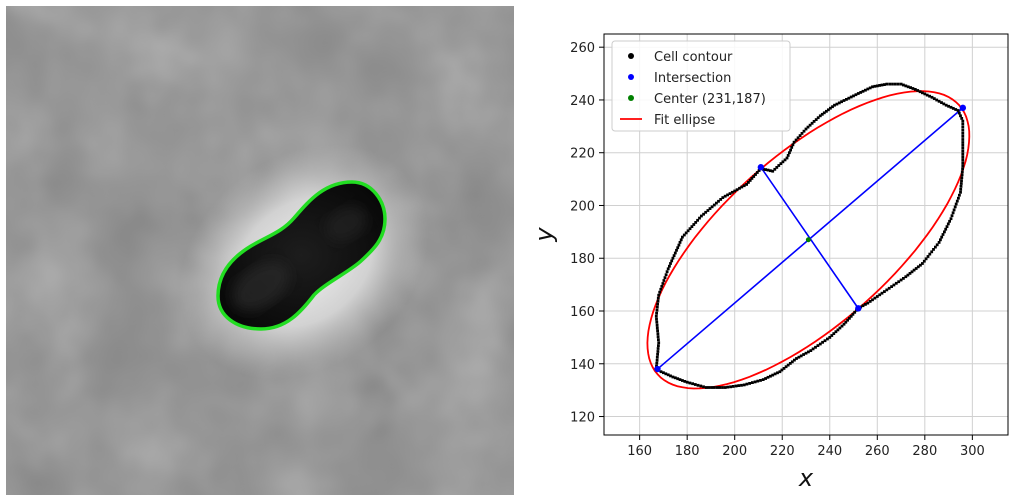 This screenshot has width=1021, height=501. I want to click on cell-interior-shading, so click(261, 286).